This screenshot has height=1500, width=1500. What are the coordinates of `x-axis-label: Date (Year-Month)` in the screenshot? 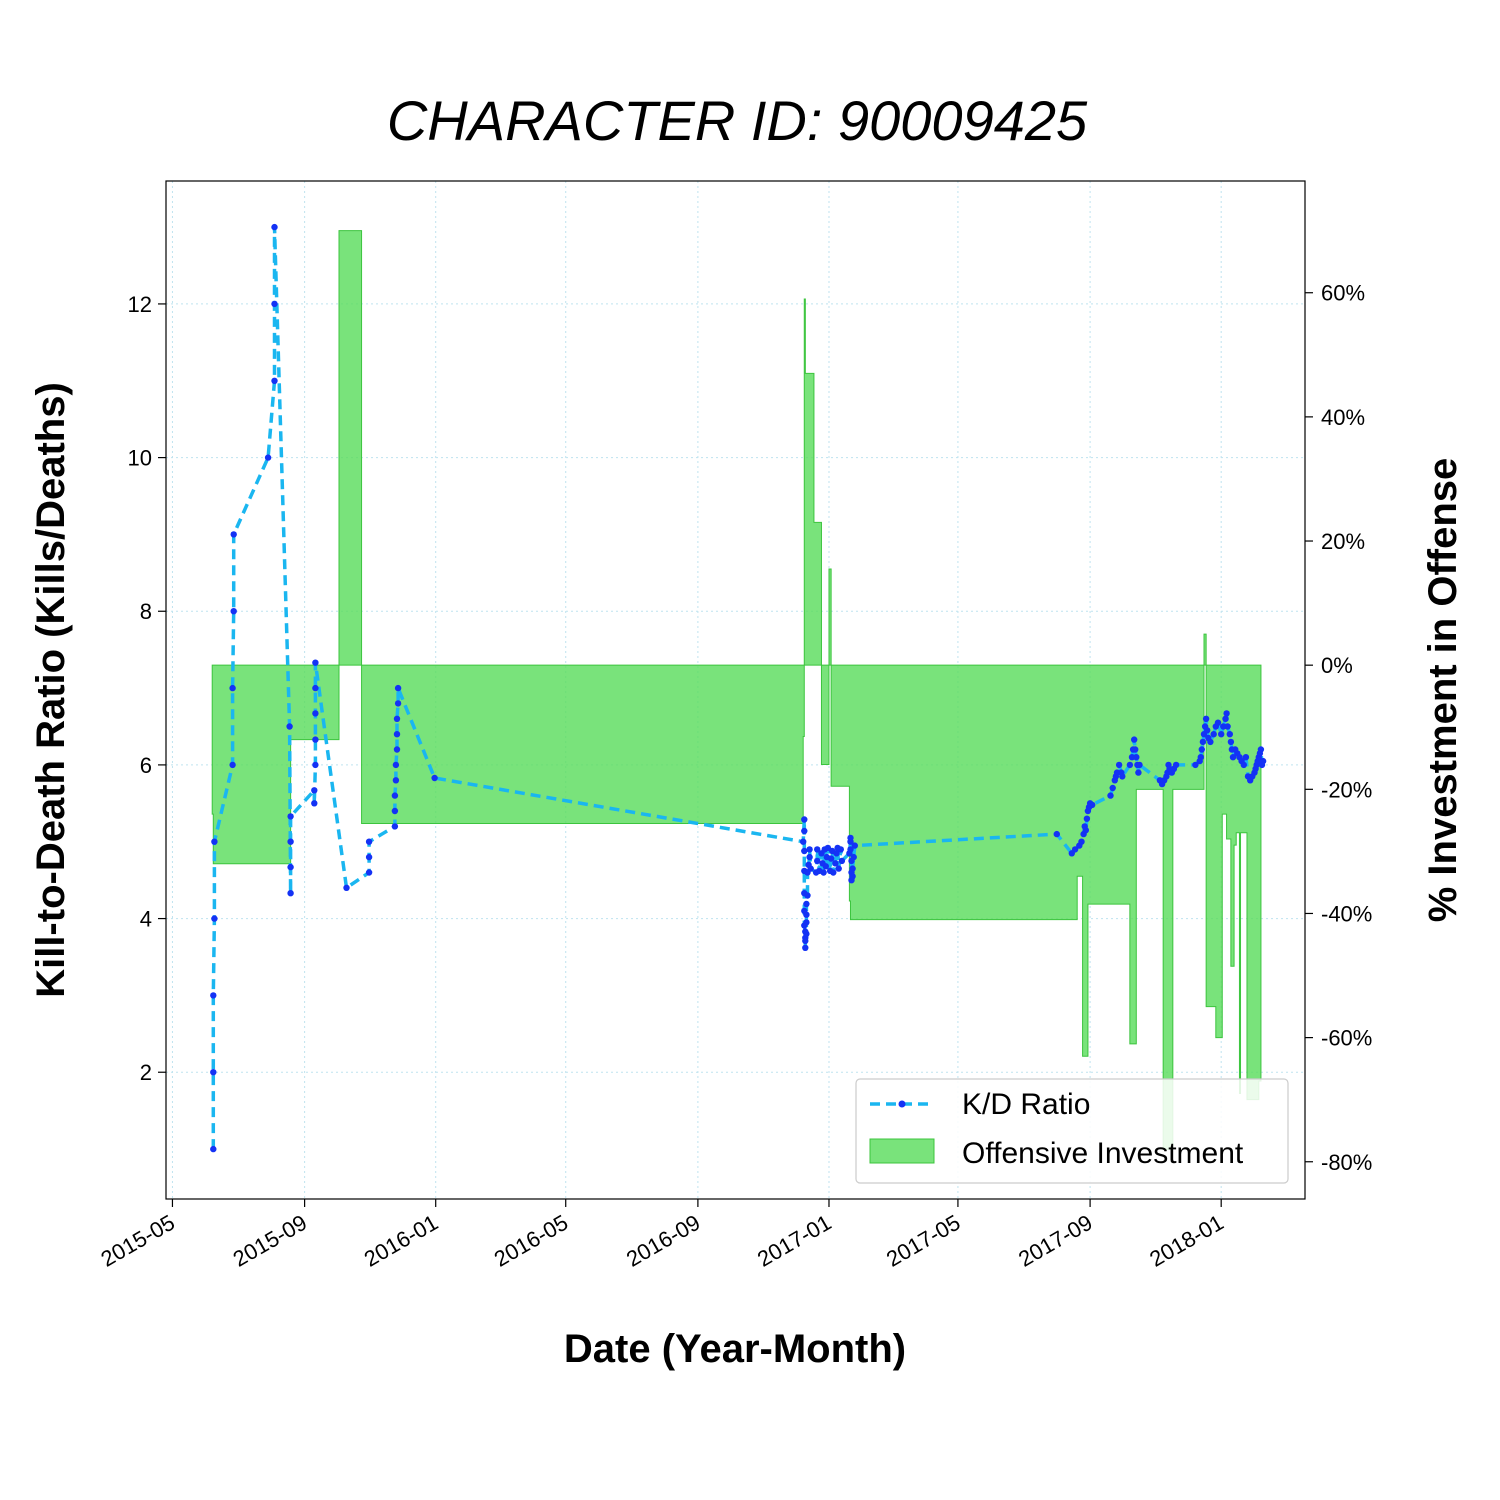 It's located at (735, 1349).